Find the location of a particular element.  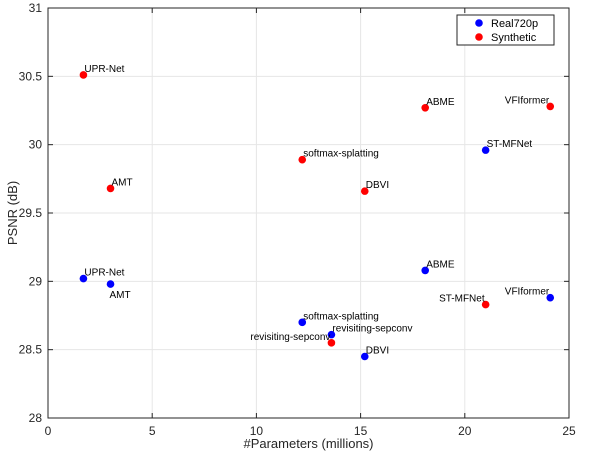

y-tick-label: 28 is located at coordinates (36, 418).